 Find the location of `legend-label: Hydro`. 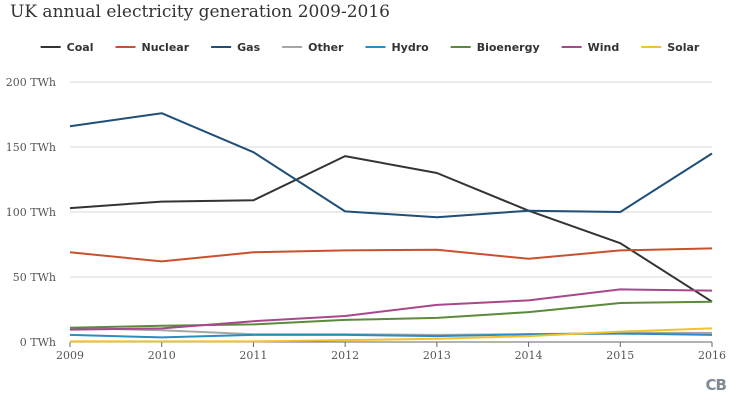

legend-label: Hydro is located at coordinates (410, 47).